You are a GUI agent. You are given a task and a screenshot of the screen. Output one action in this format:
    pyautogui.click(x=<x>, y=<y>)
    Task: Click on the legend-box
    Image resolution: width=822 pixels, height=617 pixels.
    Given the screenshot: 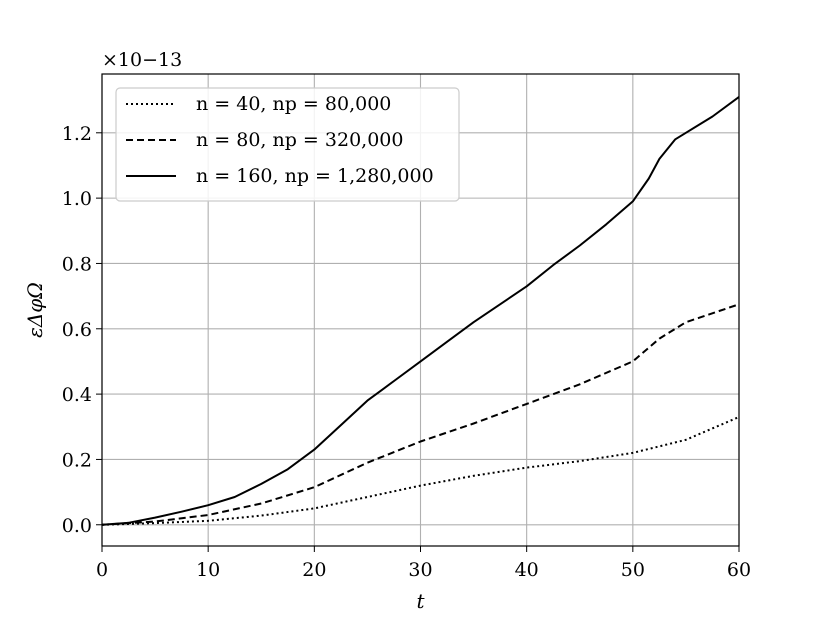 What is the action you would take?
    pyautogui.click(x=287, y=144)
    